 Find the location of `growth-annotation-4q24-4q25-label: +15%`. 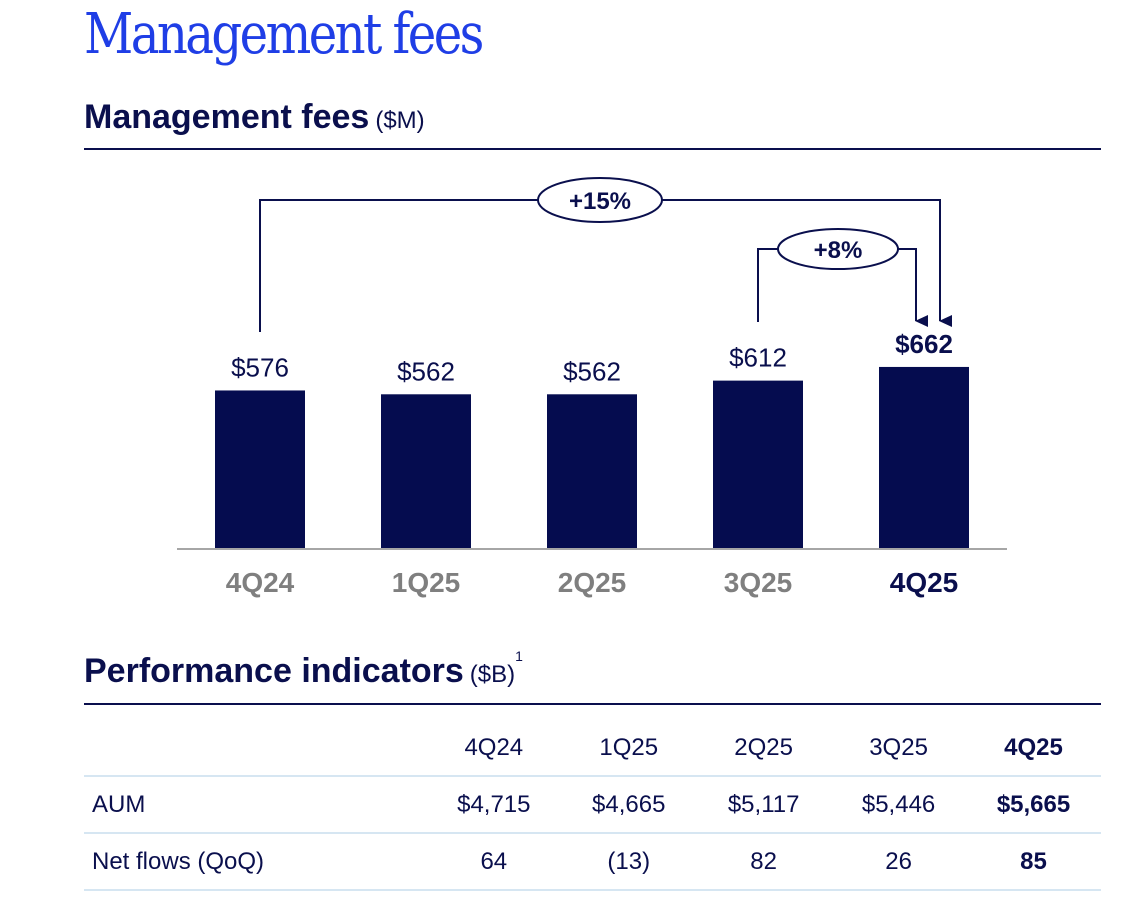

growth-annotation-4q24-4q25-label: +15% is located at coordinates (600, 201).